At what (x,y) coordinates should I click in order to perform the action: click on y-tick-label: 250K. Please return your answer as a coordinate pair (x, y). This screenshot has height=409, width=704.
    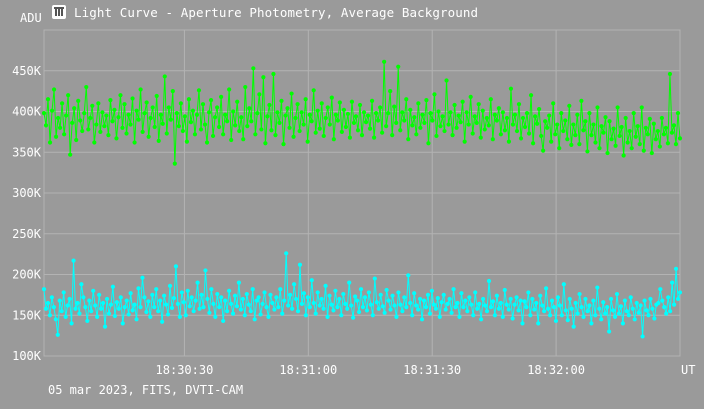
    Looking at the image, I should click on (27, 234).